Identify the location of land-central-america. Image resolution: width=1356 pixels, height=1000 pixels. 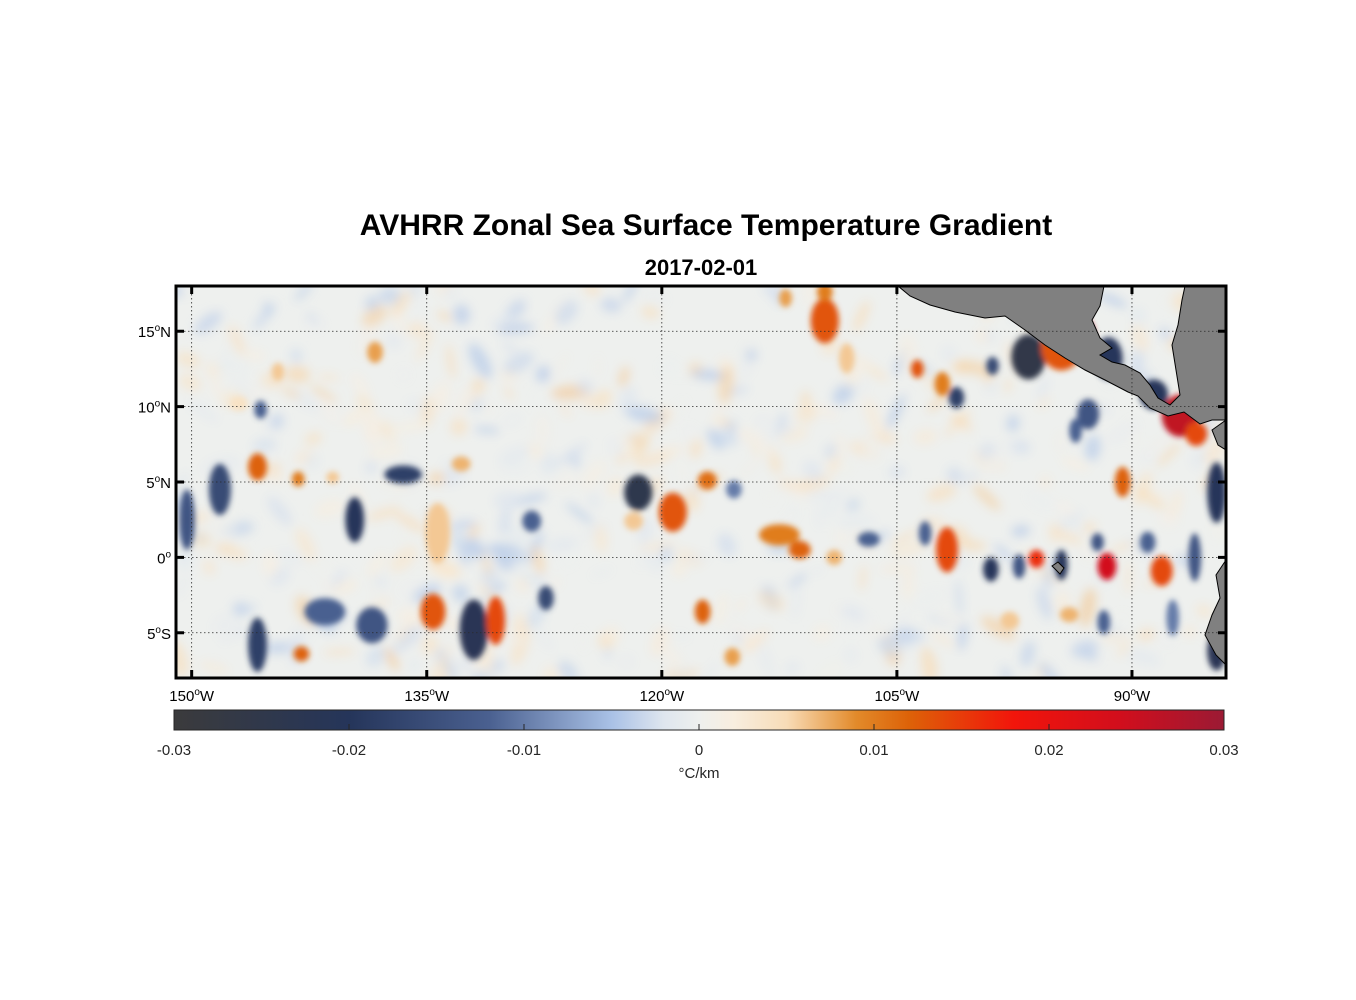
(1061, 355).